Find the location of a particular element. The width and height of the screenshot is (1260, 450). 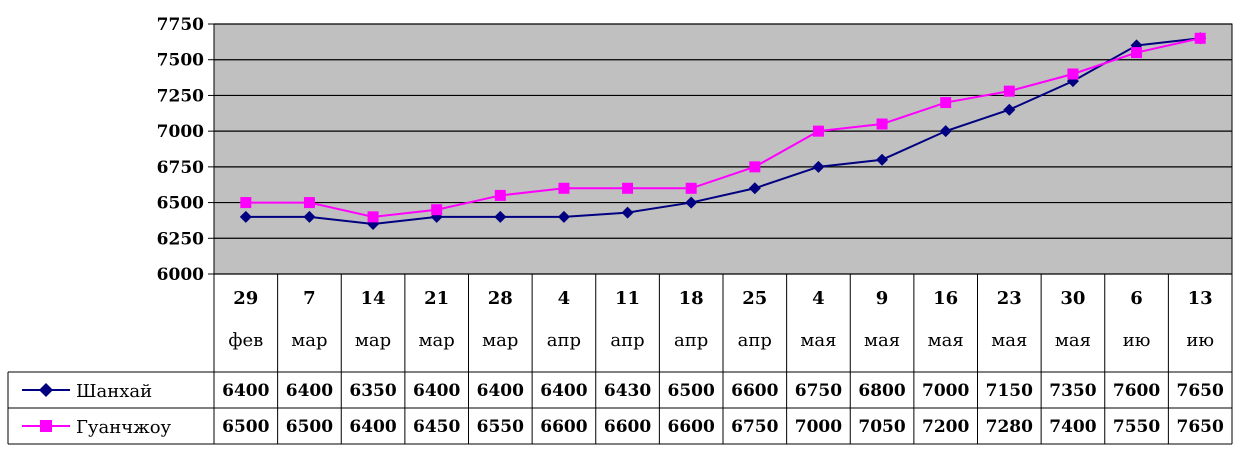

table-cell-value: 6450 is located at coordinates (436, 427).